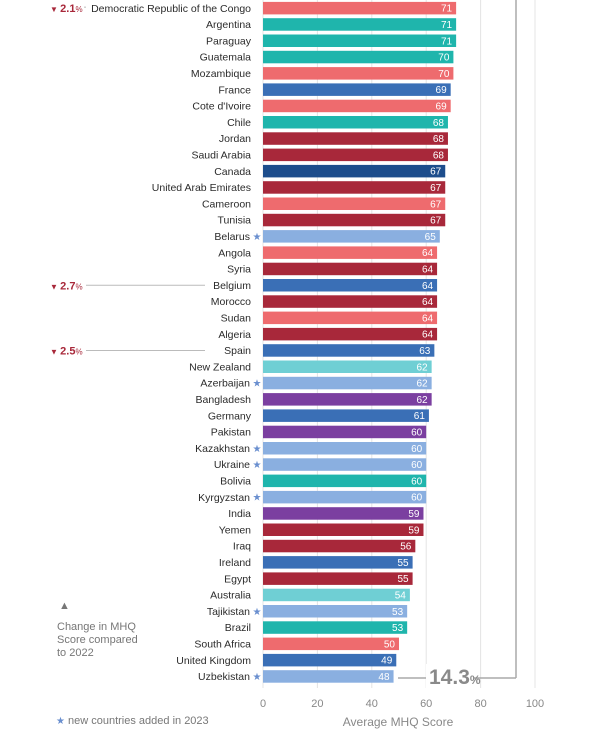  I want to click on change-legend-icon: ▲, so click(64, 606).